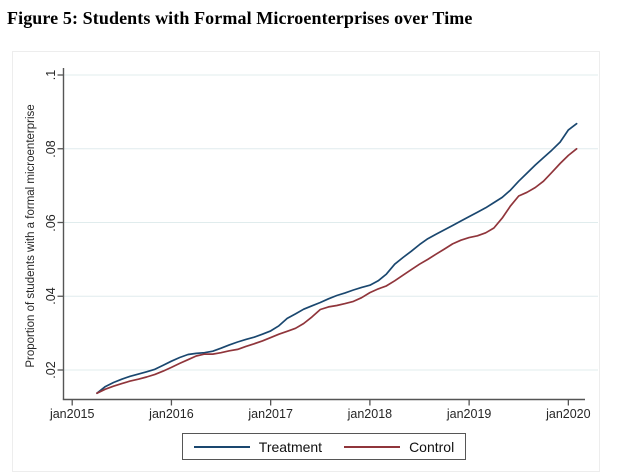  Describe the element at coordinates (51, 370) in the screenshot. I see `y-tick-label: .02` at that location.